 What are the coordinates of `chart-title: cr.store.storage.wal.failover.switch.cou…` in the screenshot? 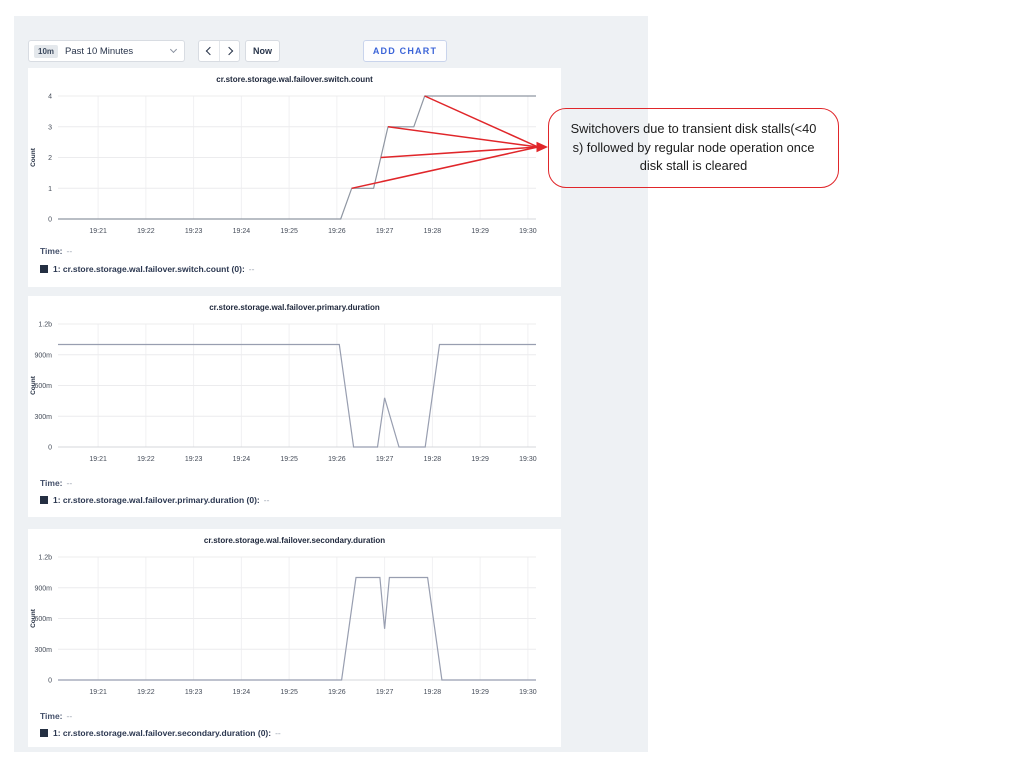 It's located at (294, 79).